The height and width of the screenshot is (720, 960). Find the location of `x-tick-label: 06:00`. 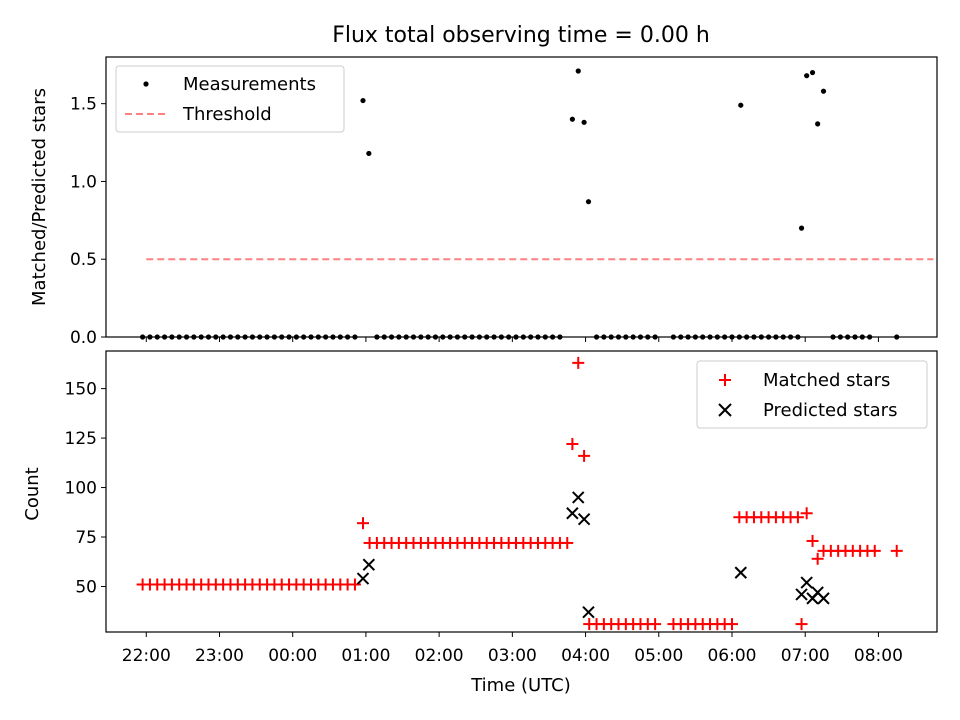

x-tick-label: 06:00 is located at coordinates (731, 656).